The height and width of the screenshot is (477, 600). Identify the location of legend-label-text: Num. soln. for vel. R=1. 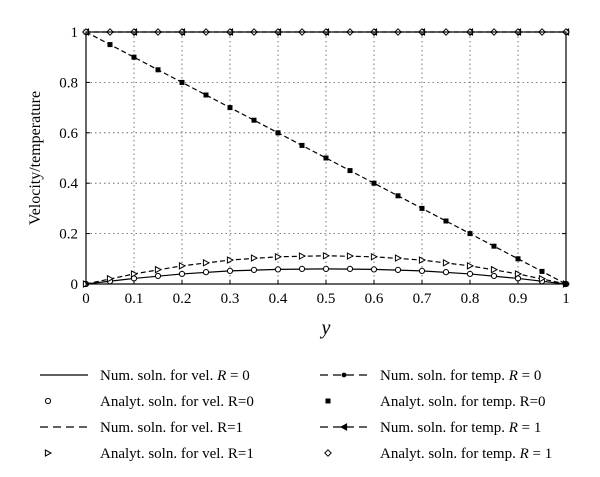
(171, 428).